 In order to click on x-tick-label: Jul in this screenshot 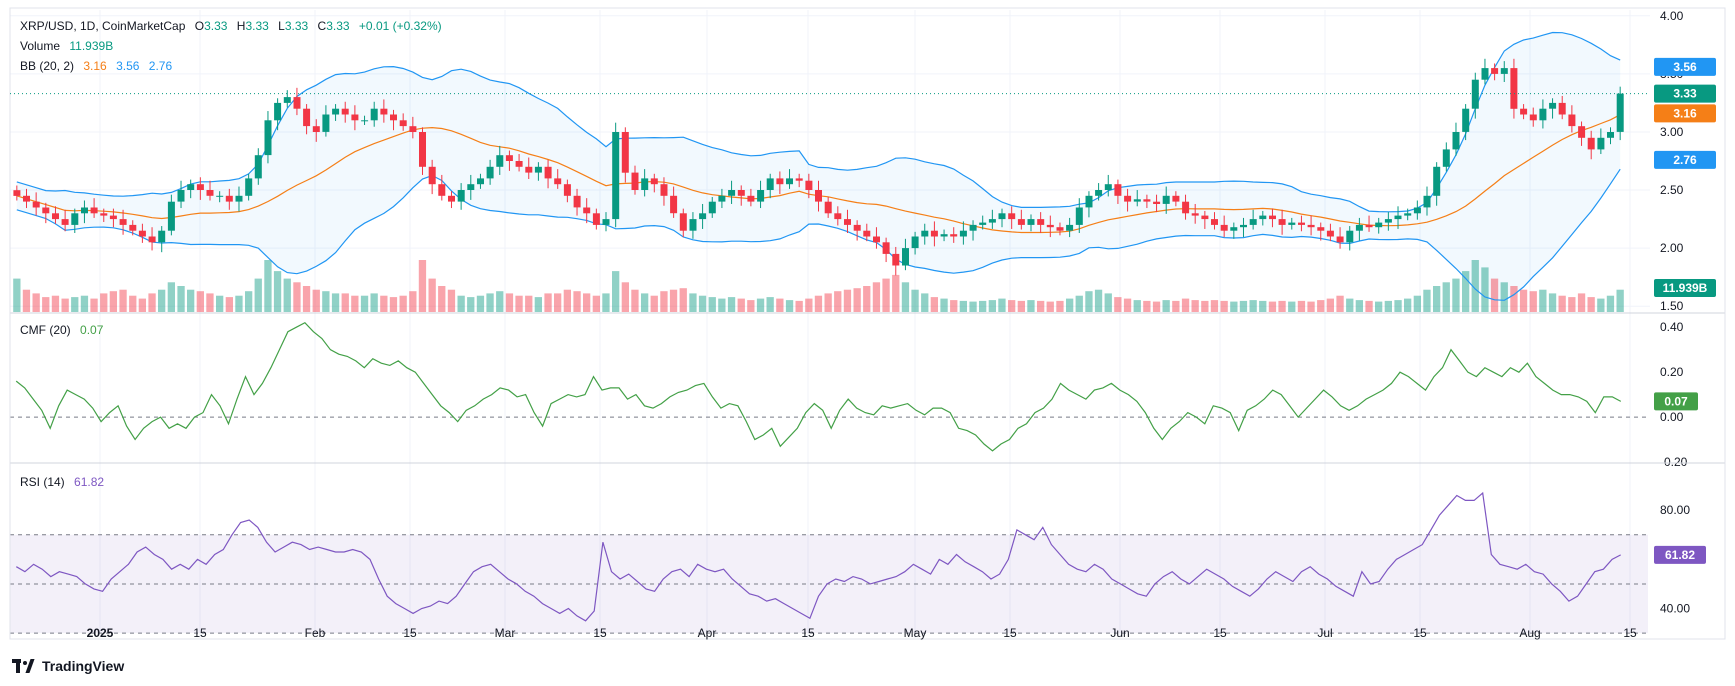, I will do `click(1324, 633)`.